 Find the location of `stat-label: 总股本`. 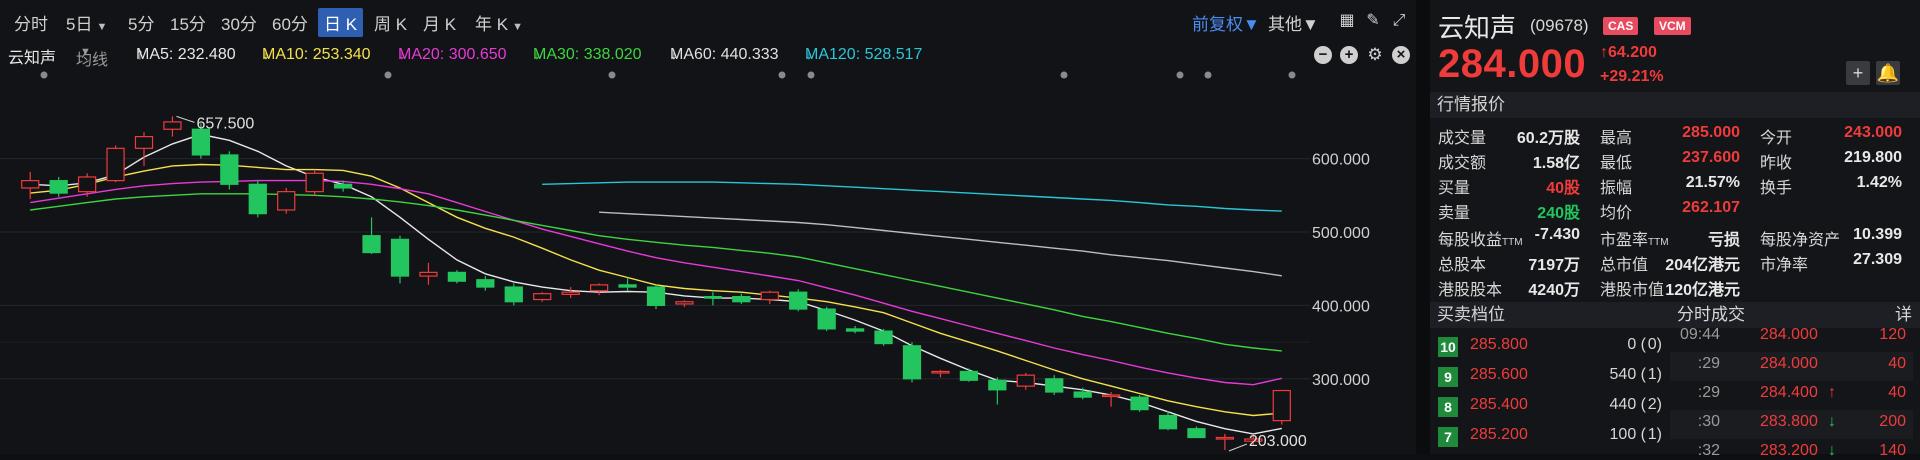

stat-label: 总股本 is located at coordinates (1462, 265).